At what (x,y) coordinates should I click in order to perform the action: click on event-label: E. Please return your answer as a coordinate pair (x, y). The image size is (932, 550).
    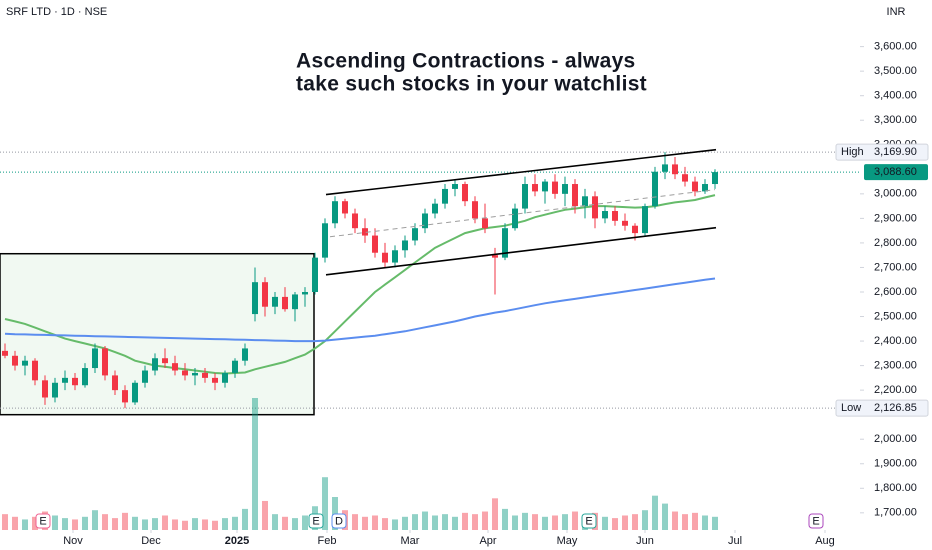
    Looking at the image, I should click on (315, 521).